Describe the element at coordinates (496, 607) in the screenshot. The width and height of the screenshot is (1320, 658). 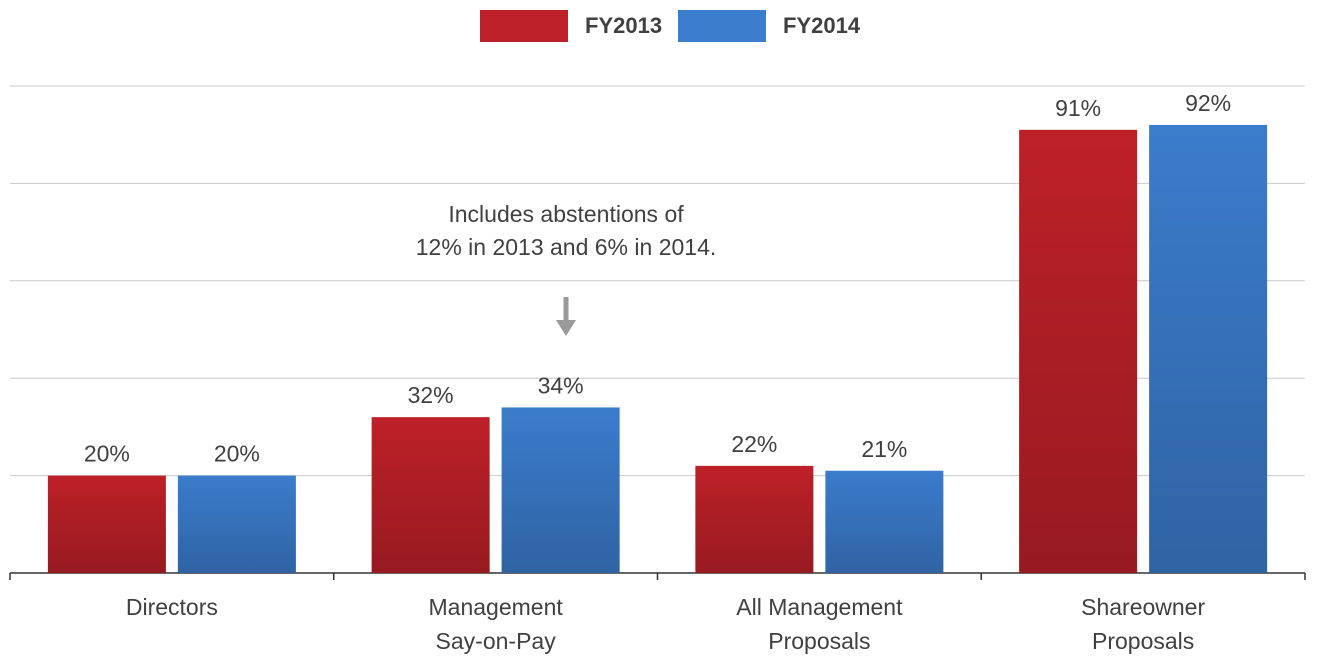
I see `x-tick-label: Management` at that location.